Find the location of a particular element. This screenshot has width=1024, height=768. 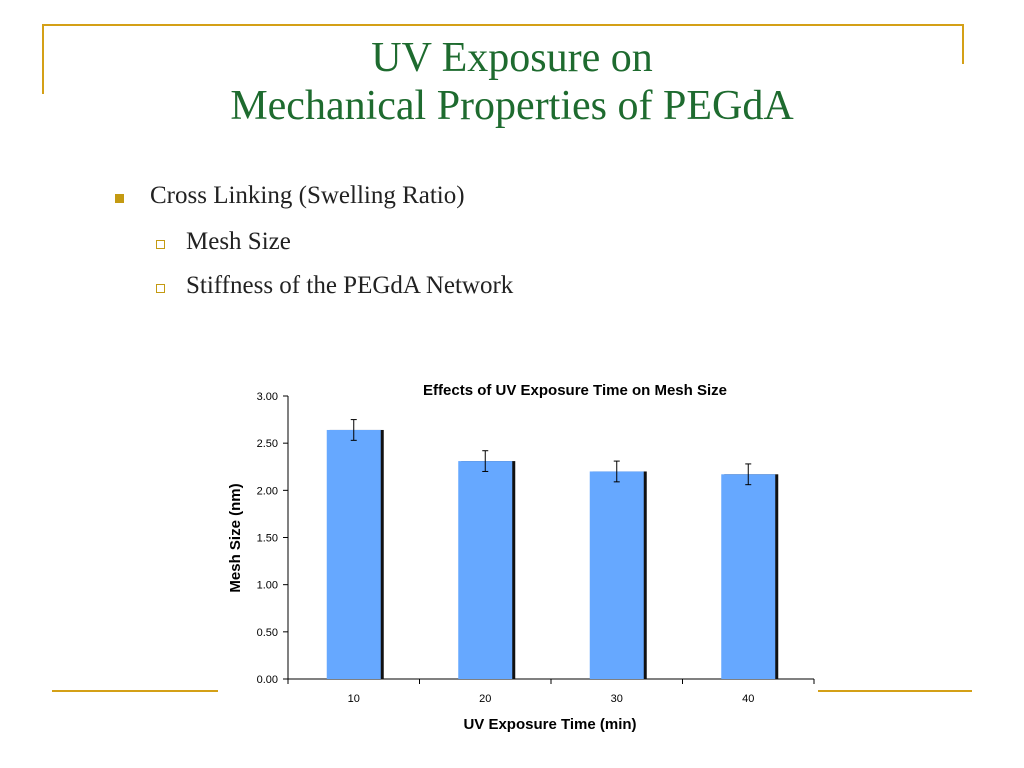

sub-bullet-label: Stiffness of the PEGdA Network is located at coordinates (350, 285).